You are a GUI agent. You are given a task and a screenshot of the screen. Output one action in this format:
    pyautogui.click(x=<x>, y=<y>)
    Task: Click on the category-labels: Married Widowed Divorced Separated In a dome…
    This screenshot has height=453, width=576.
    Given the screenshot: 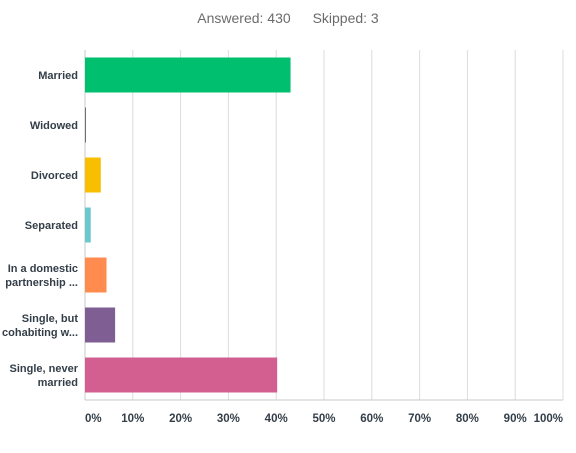 What is the action you would take?
    pyautogui.click(x=40, y=229)
    